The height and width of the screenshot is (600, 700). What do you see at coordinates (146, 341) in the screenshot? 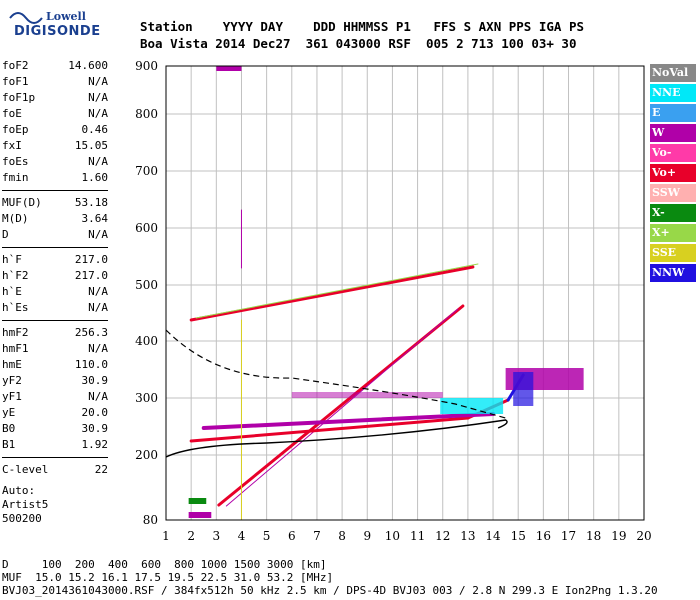
I see `y-tick-label: 400` at bounding box center [146, 341].